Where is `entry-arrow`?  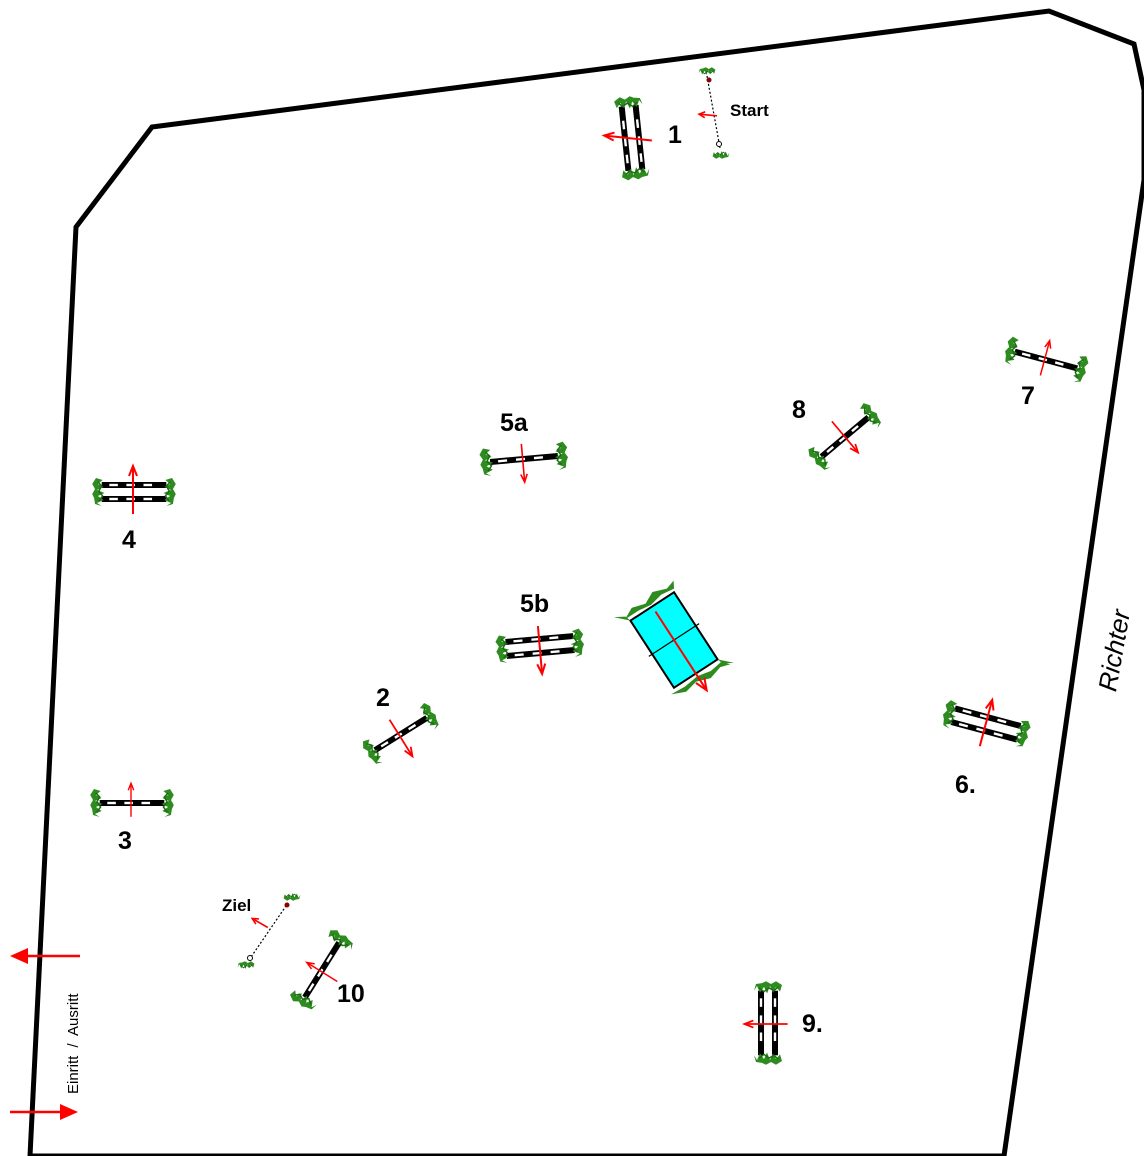
entry-arrow is located at coordinates (44, 1112).